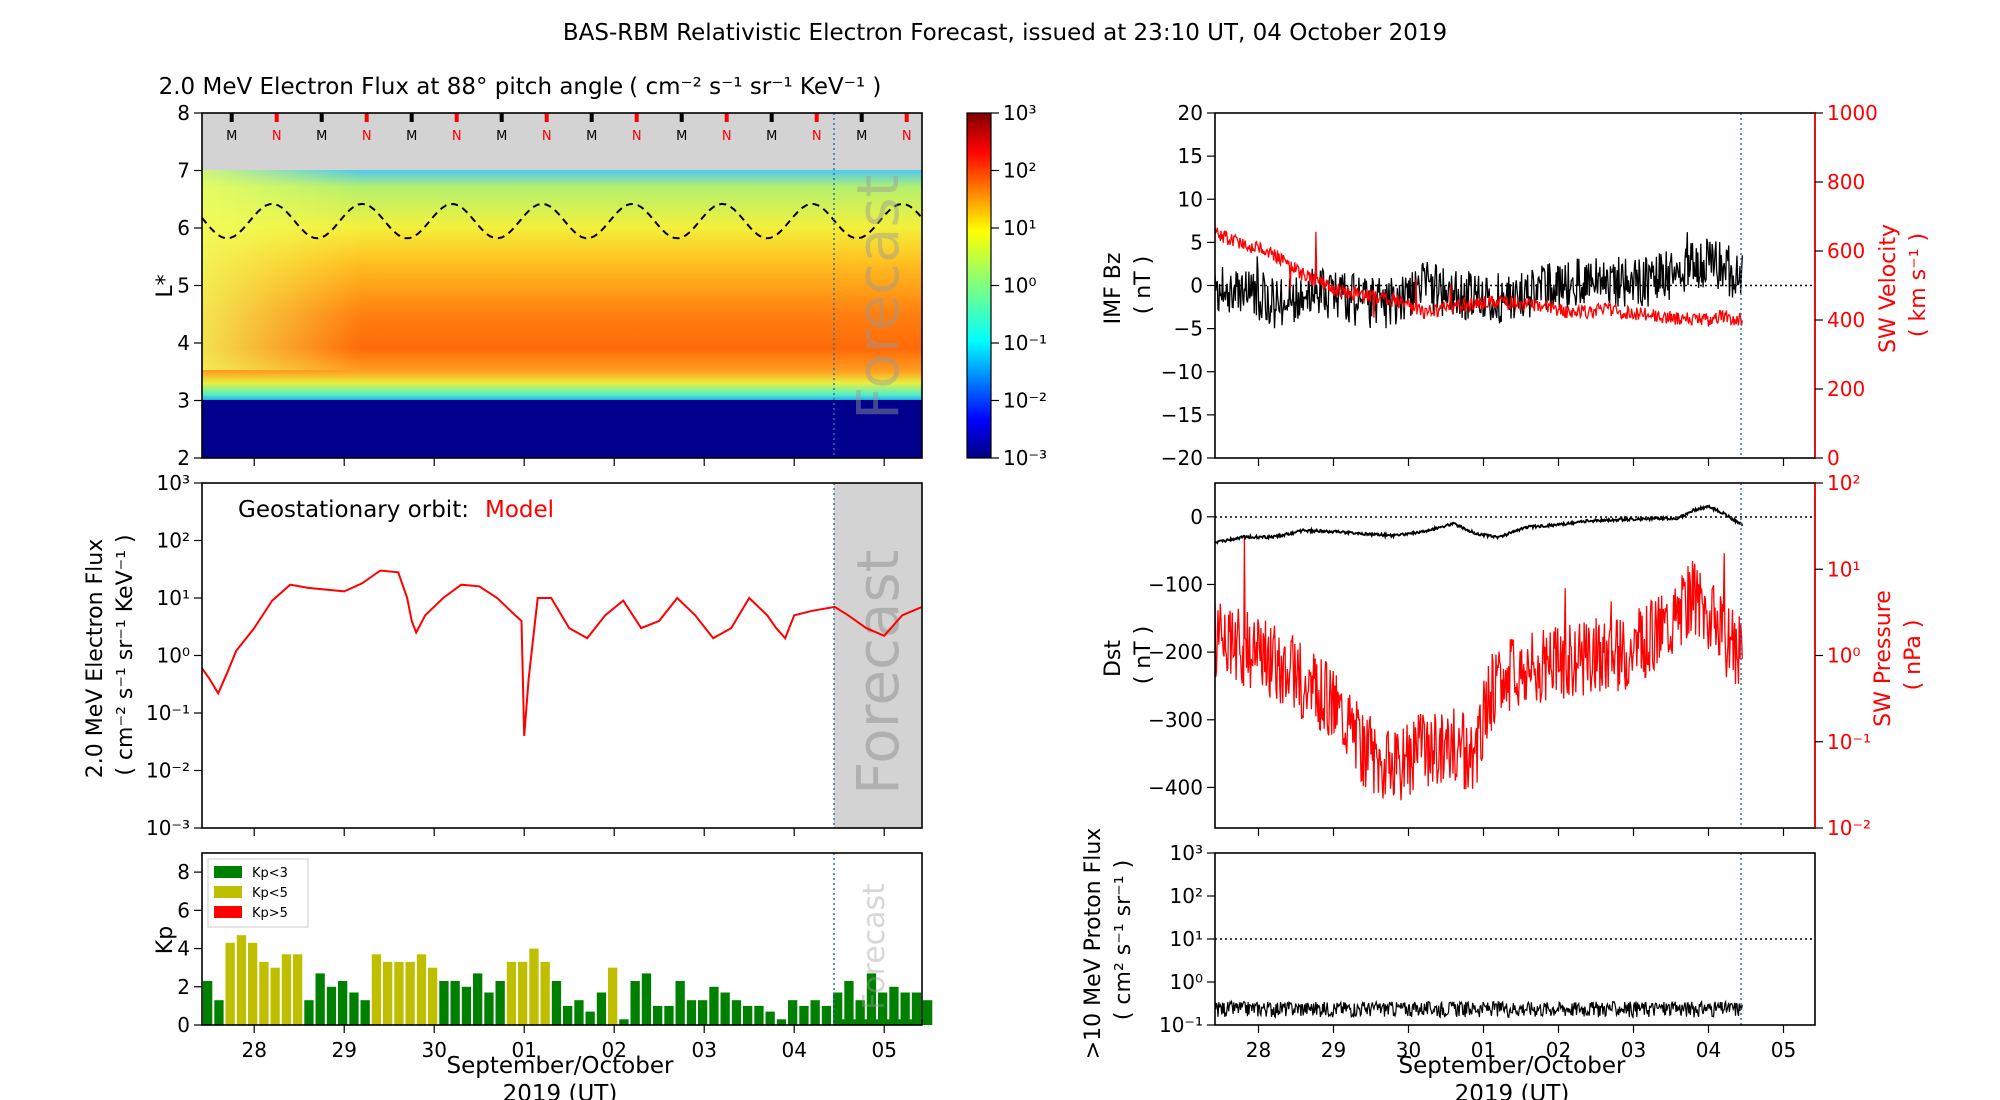 Image resolution: width=2000 pixels, height=1100 pixels. I want to click on proton-y-tick-label-2: 10¹, so click(1186, 939).